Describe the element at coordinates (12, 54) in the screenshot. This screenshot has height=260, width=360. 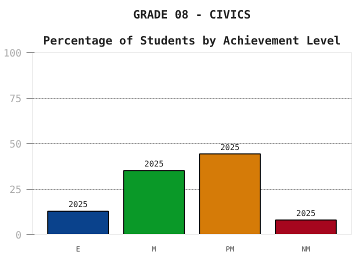
I see `y-tick-label: 100` at that location.